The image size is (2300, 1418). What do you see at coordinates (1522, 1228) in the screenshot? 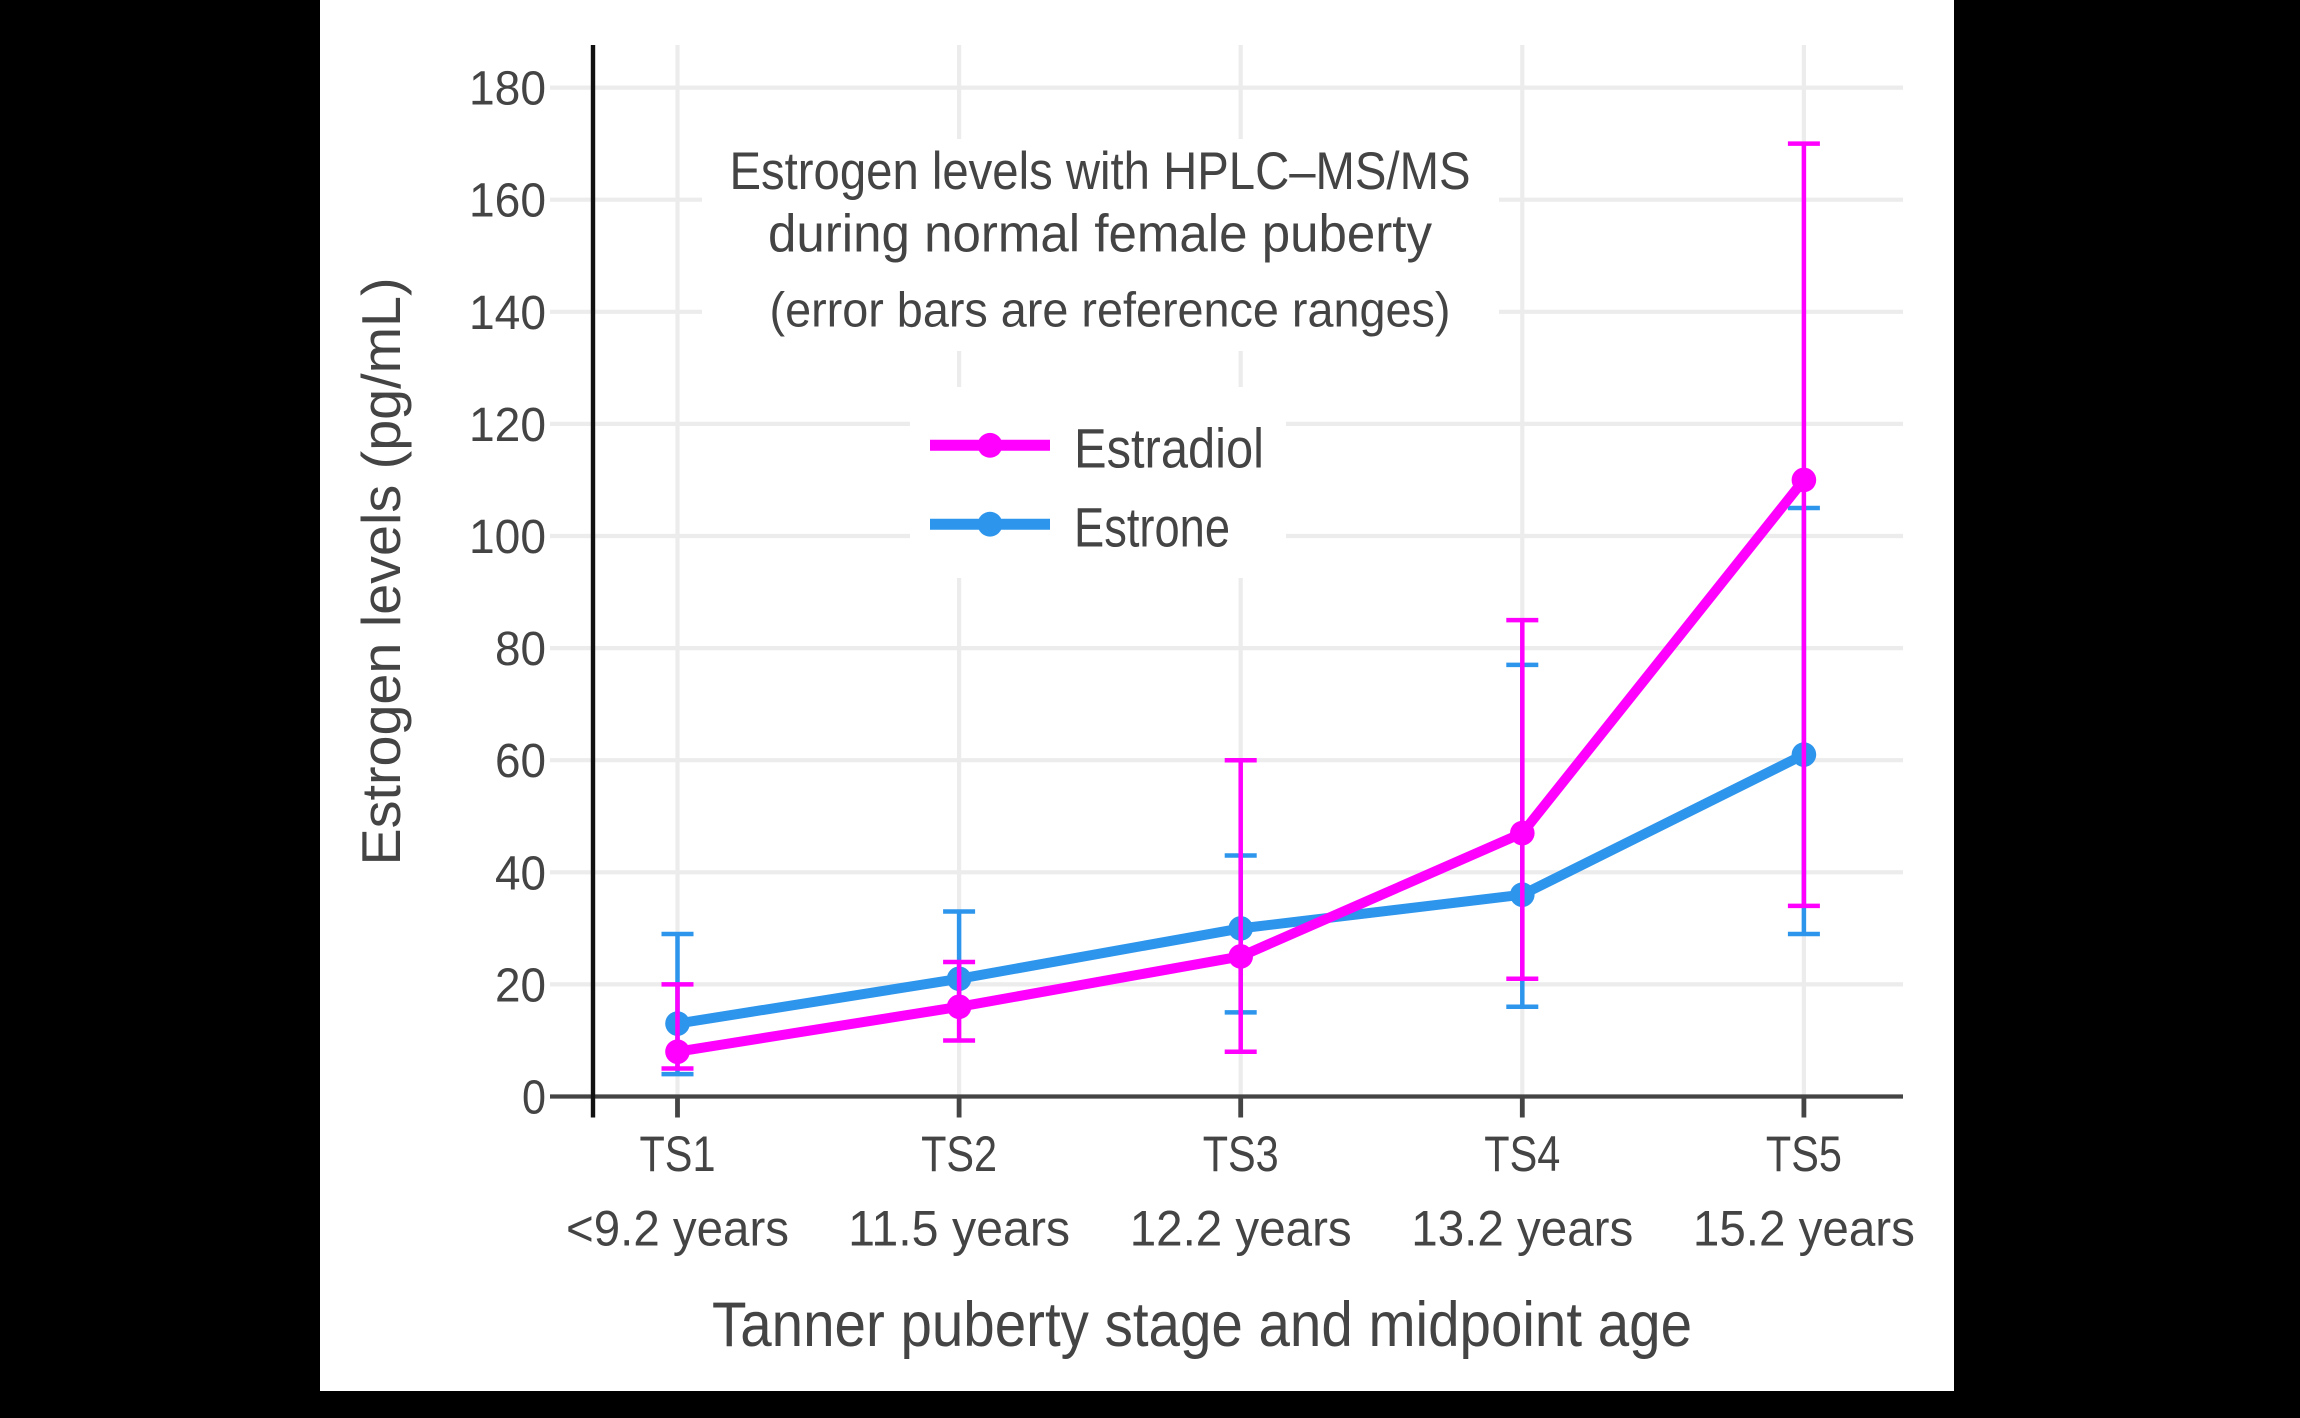
I see `svg-text: 13.2 years` at bounding box center [1522, 1228].